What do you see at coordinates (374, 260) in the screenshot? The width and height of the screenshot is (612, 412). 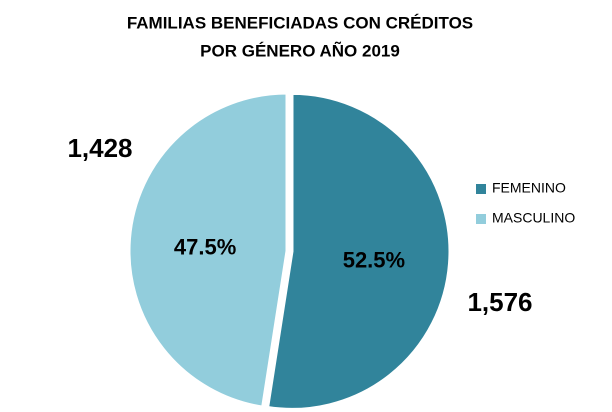 I see `percentage-label: 52.5%` at bounding box center [374, 260].